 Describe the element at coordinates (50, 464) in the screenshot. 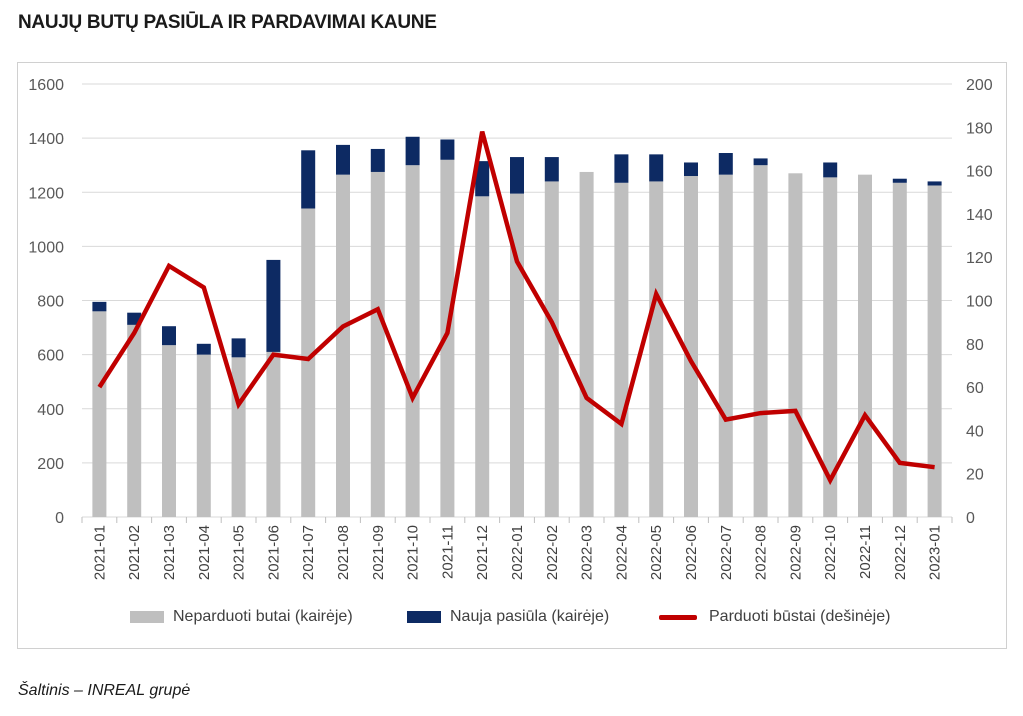

I see `y-left-tick-label: 200` at that location.